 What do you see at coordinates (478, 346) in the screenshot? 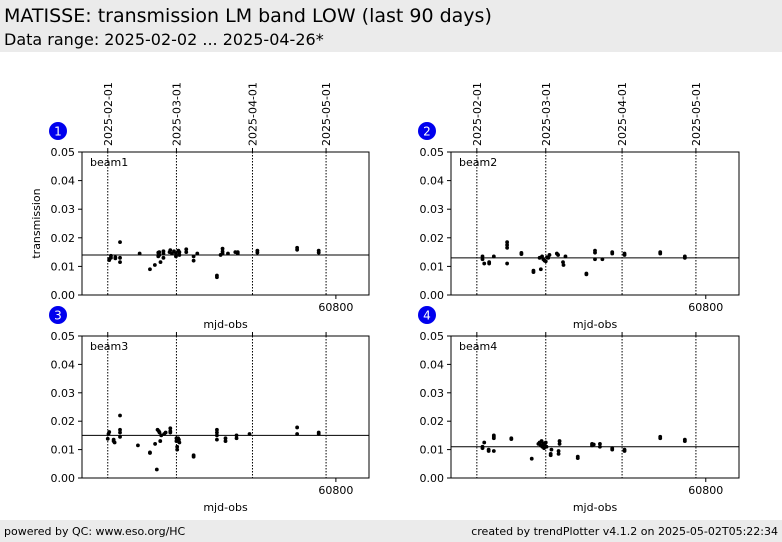
I see `beam-label: beam4` at bounding box center [478, 346].